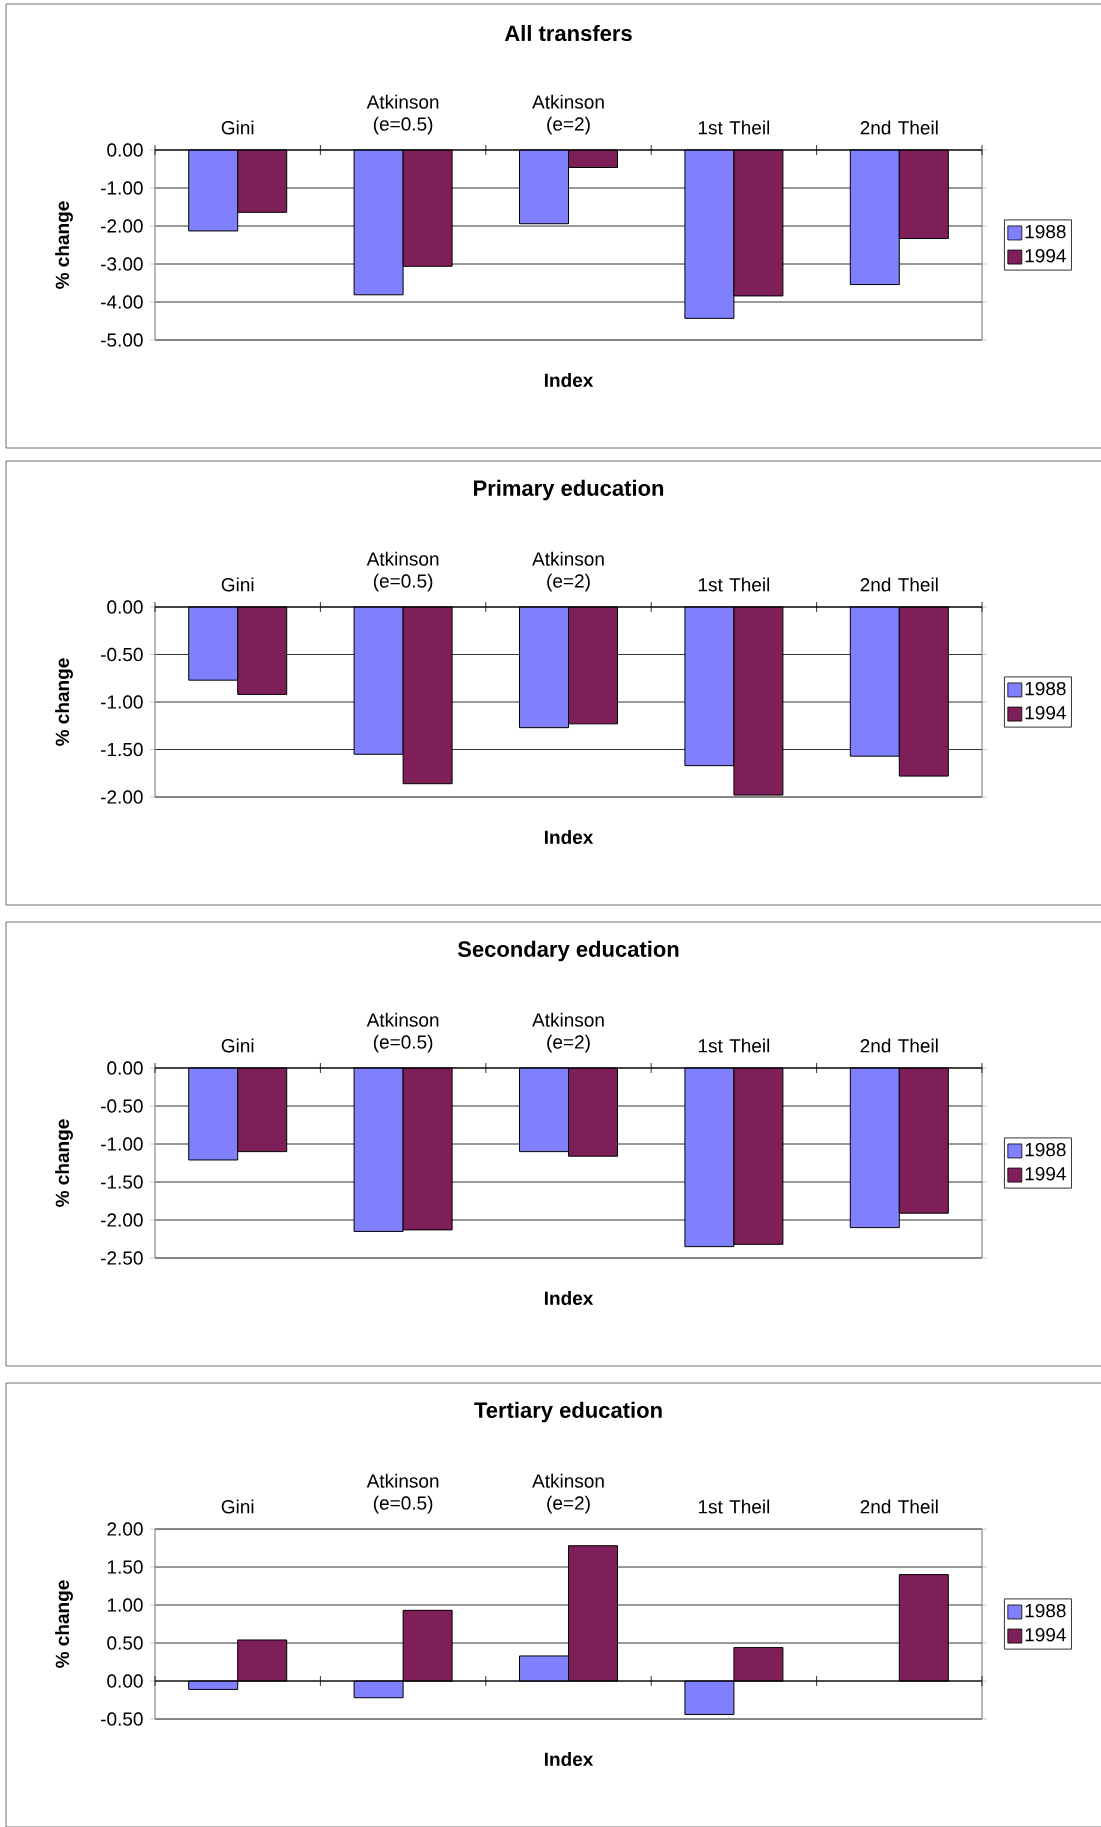 The width and height of the screenshot is (1101, 1827). I want to click on chart-title: Secondary education, so click(568, 951).